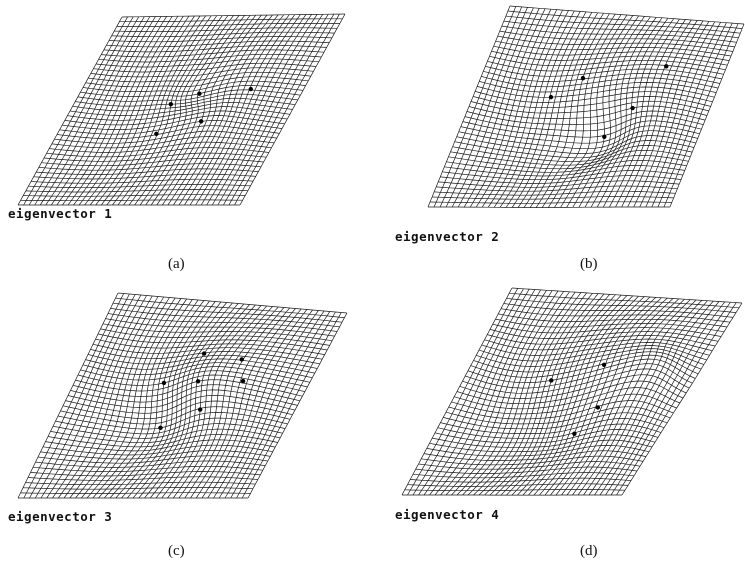  I want to click on panel-caption-a: eigenvector 1, so click(60, 213).